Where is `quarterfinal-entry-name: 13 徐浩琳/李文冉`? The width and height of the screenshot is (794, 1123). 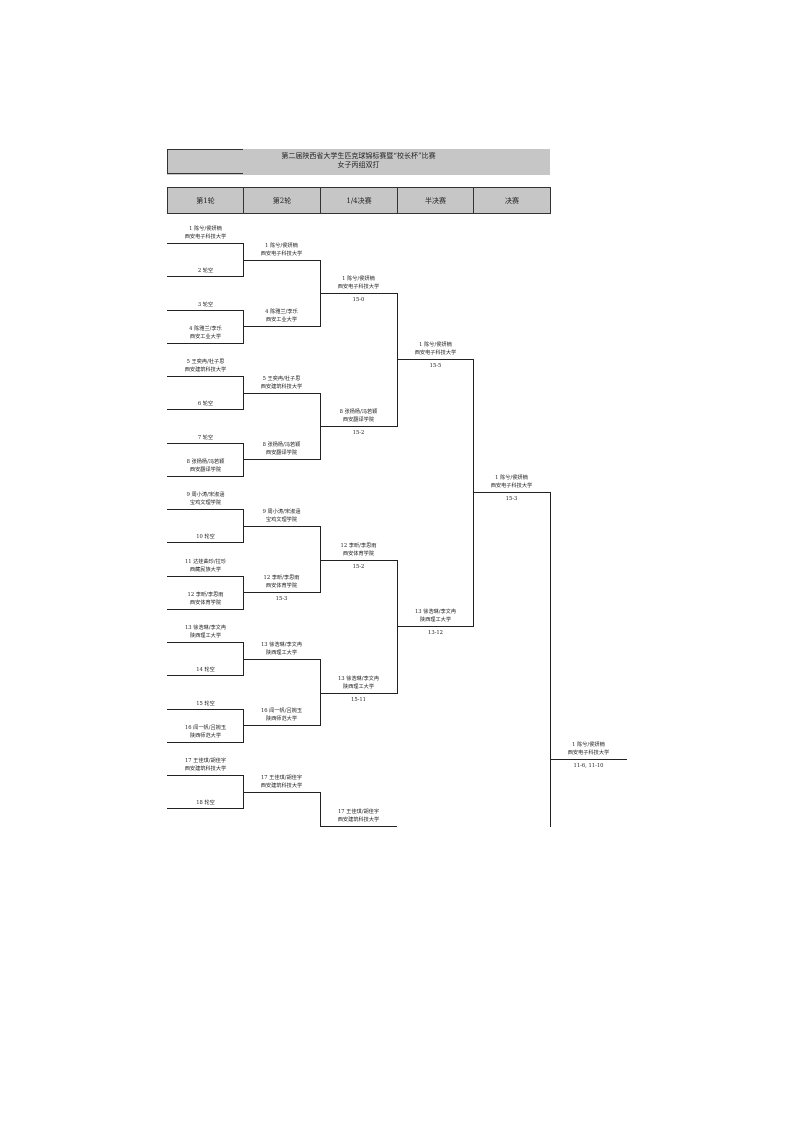 quarterfinal-entry-name: 13 徐浩琳/李文冉 is located at coordinates (358, 678).